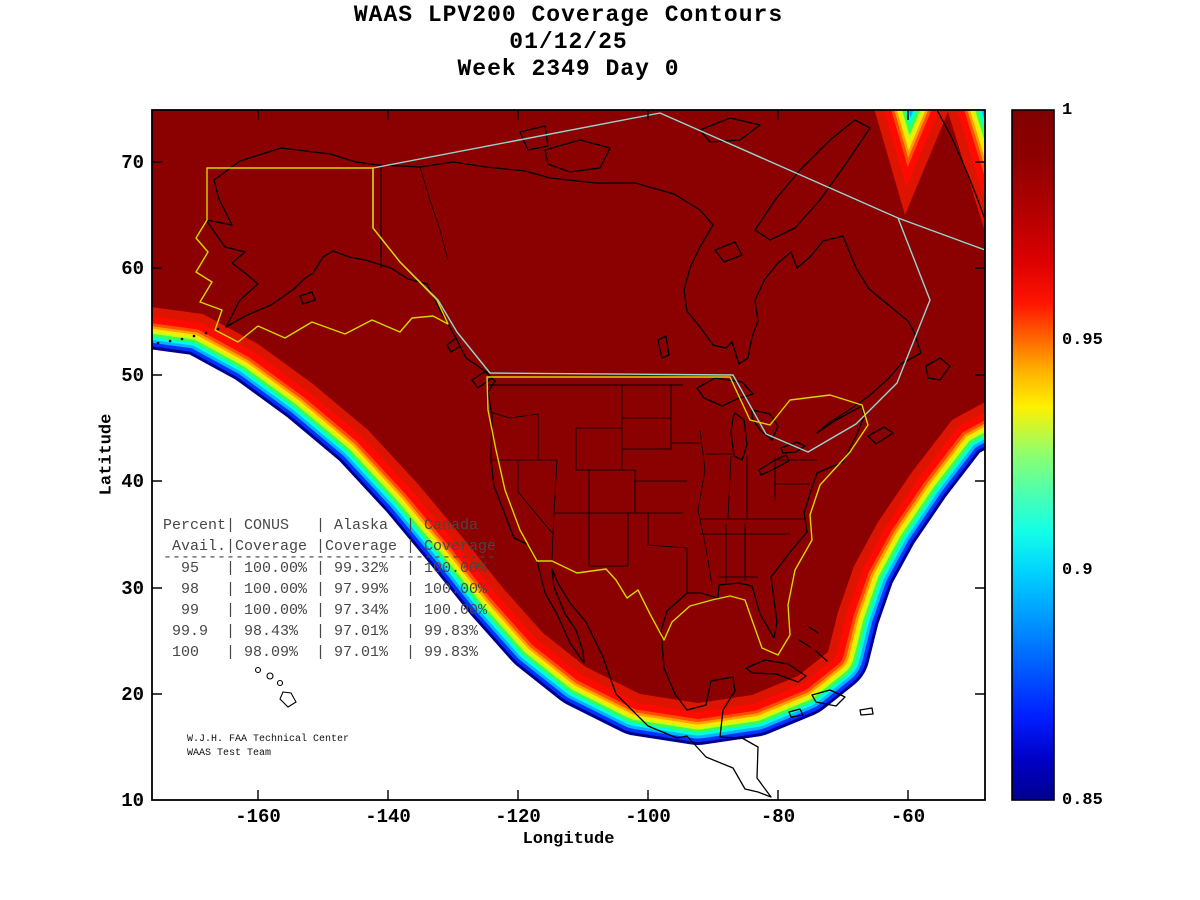  I want to click on y-tick-10: 10, so click(132, 801).